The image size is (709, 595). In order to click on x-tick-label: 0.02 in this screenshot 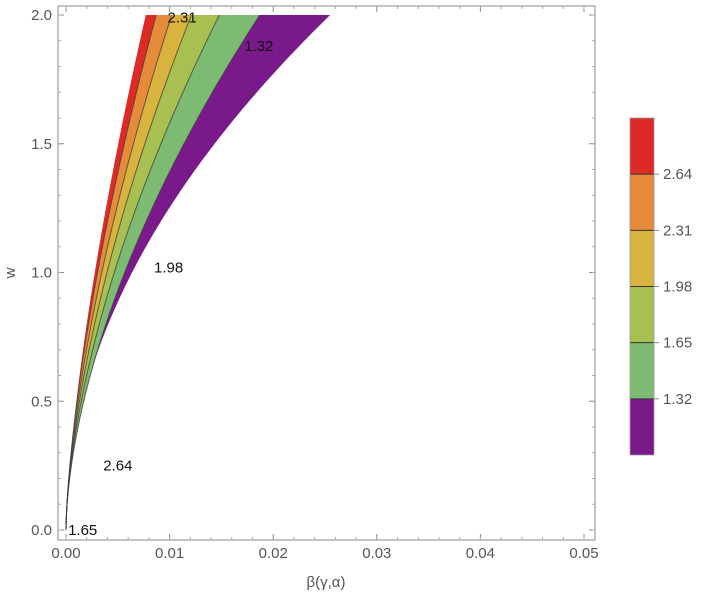, I will do `click(273, 553)`.